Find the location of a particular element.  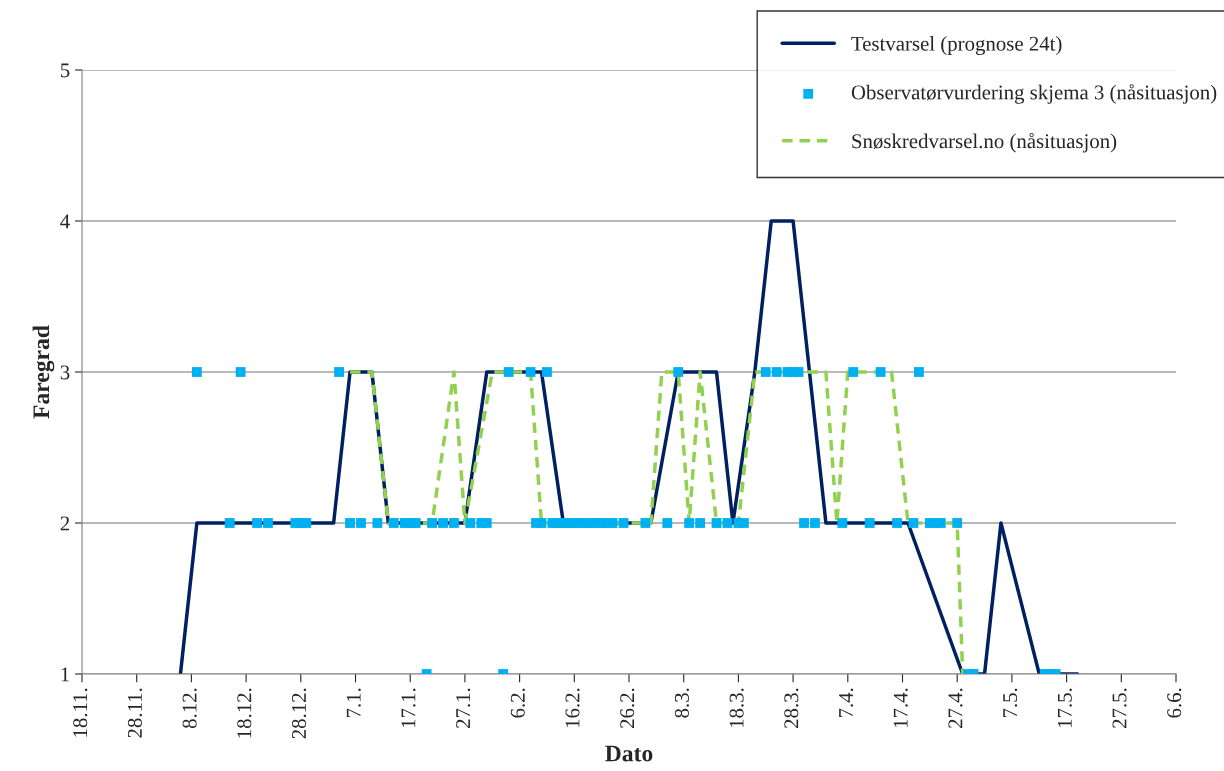

x-tick-label: 28.12. is located at coordinates (299, 713).